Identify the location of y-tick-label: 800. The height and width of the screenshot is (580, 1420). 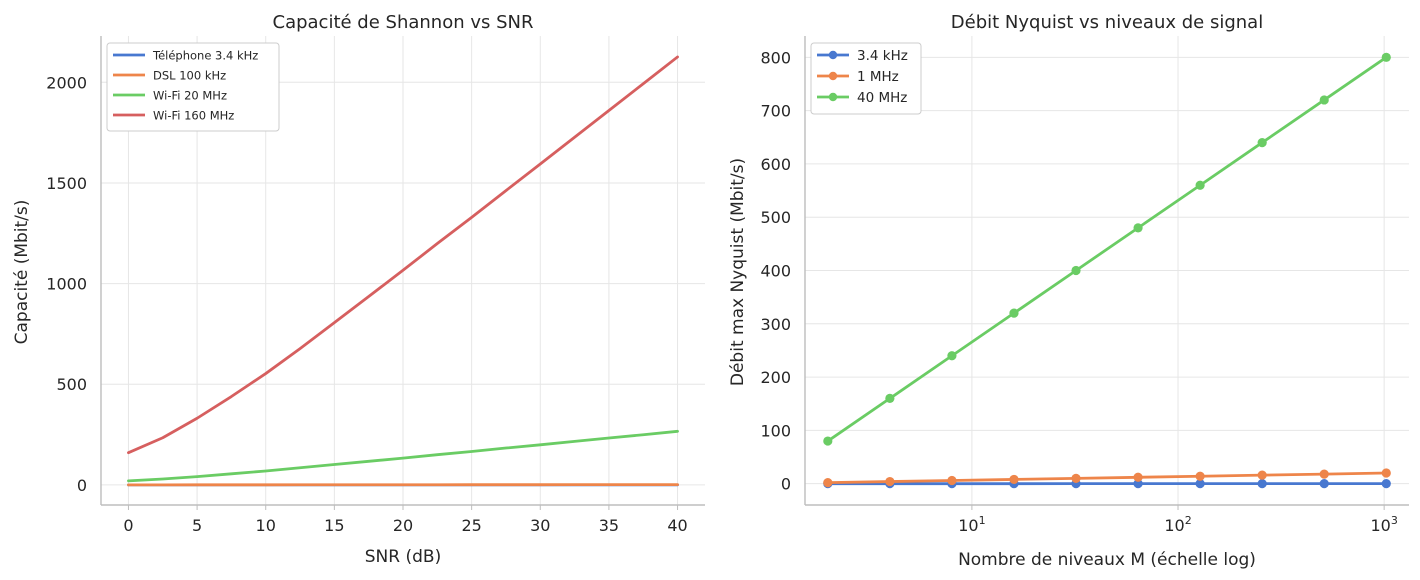
(775, 57).